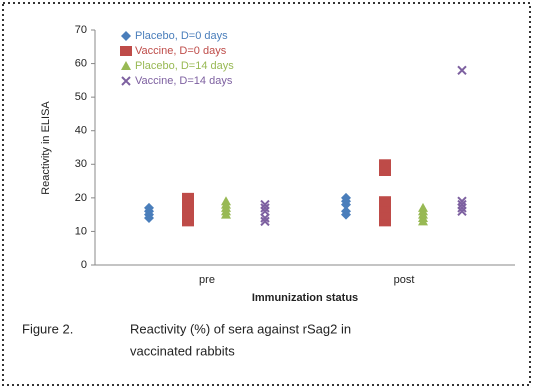 The image size is (533, 388). Describe the element at coordinates (404, 280) in the screenshot. I see `x-tick-label: post` at that location.